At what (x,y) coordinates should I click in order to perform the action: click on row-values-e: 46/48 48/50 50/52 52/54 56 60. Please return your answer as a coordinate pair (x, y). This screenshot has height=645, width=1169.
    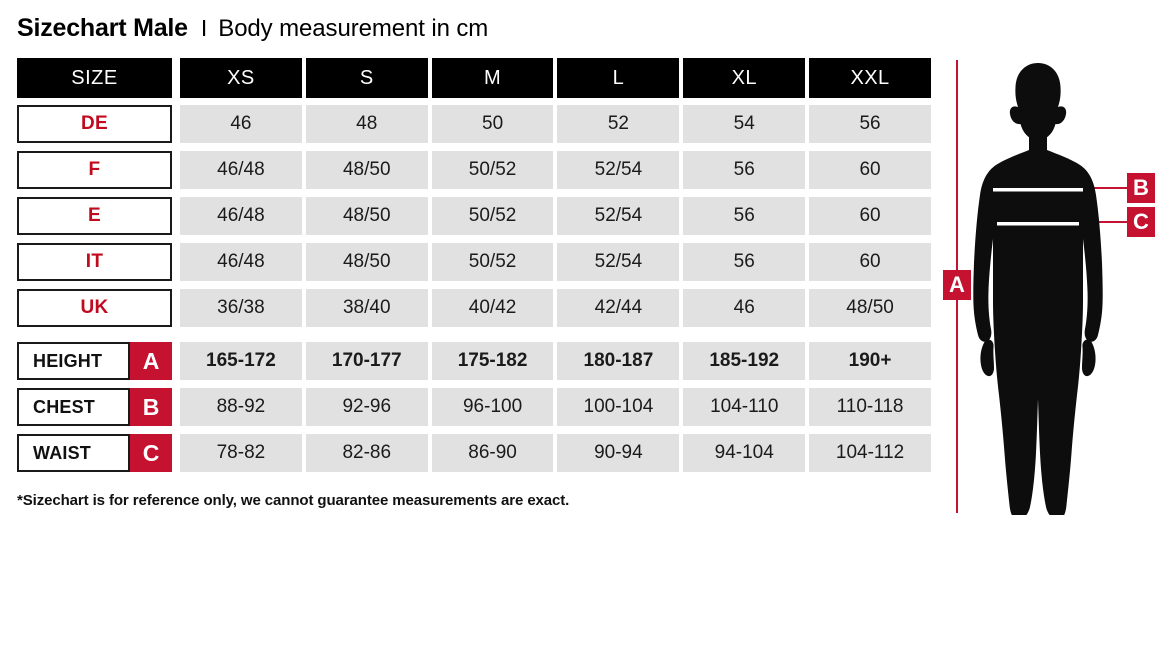
    Looking at the image, I should click on (555, 216).